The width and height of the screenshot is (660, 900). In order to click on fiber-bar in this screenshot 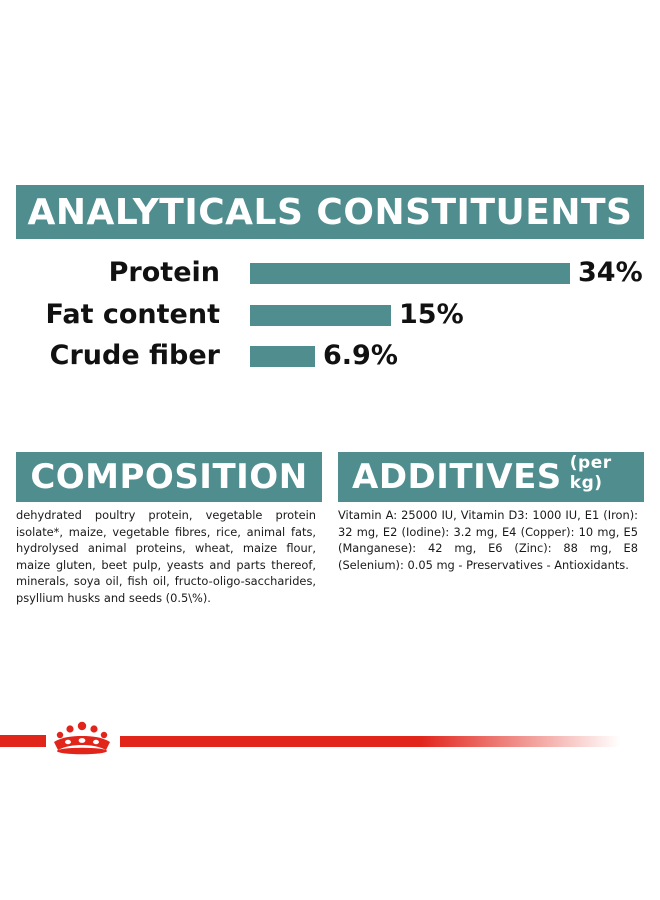, I will do `click(282, 356)`.